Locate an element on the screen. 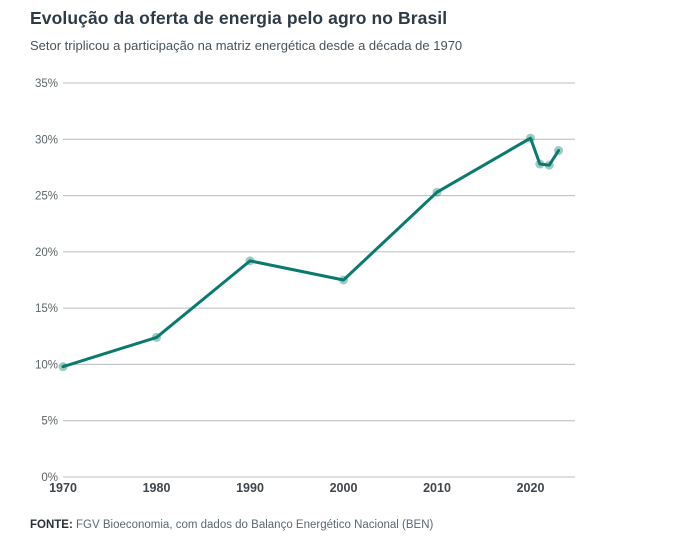 The width and height of the screenshot is (694, 559). source-label: FONTE: is located at coordinates (51, 525).